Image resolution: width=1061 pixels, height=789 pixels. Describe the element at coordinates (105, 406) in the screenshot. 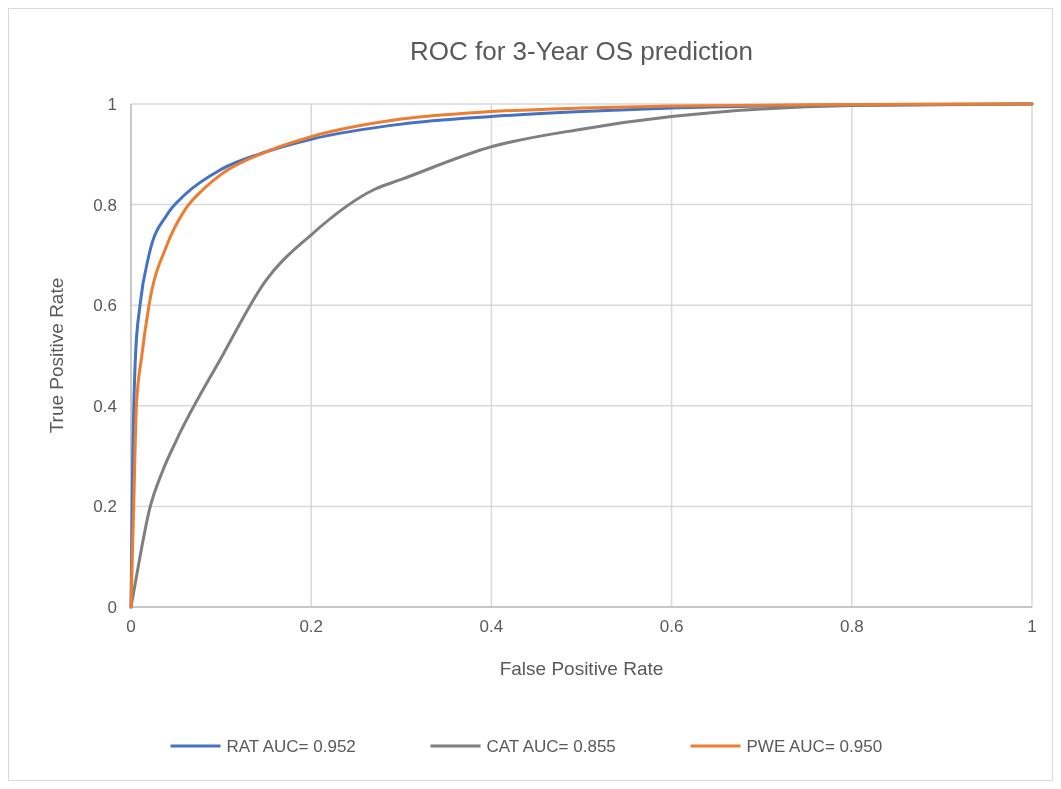

I see `y-tick-label: 0.4` at that location.